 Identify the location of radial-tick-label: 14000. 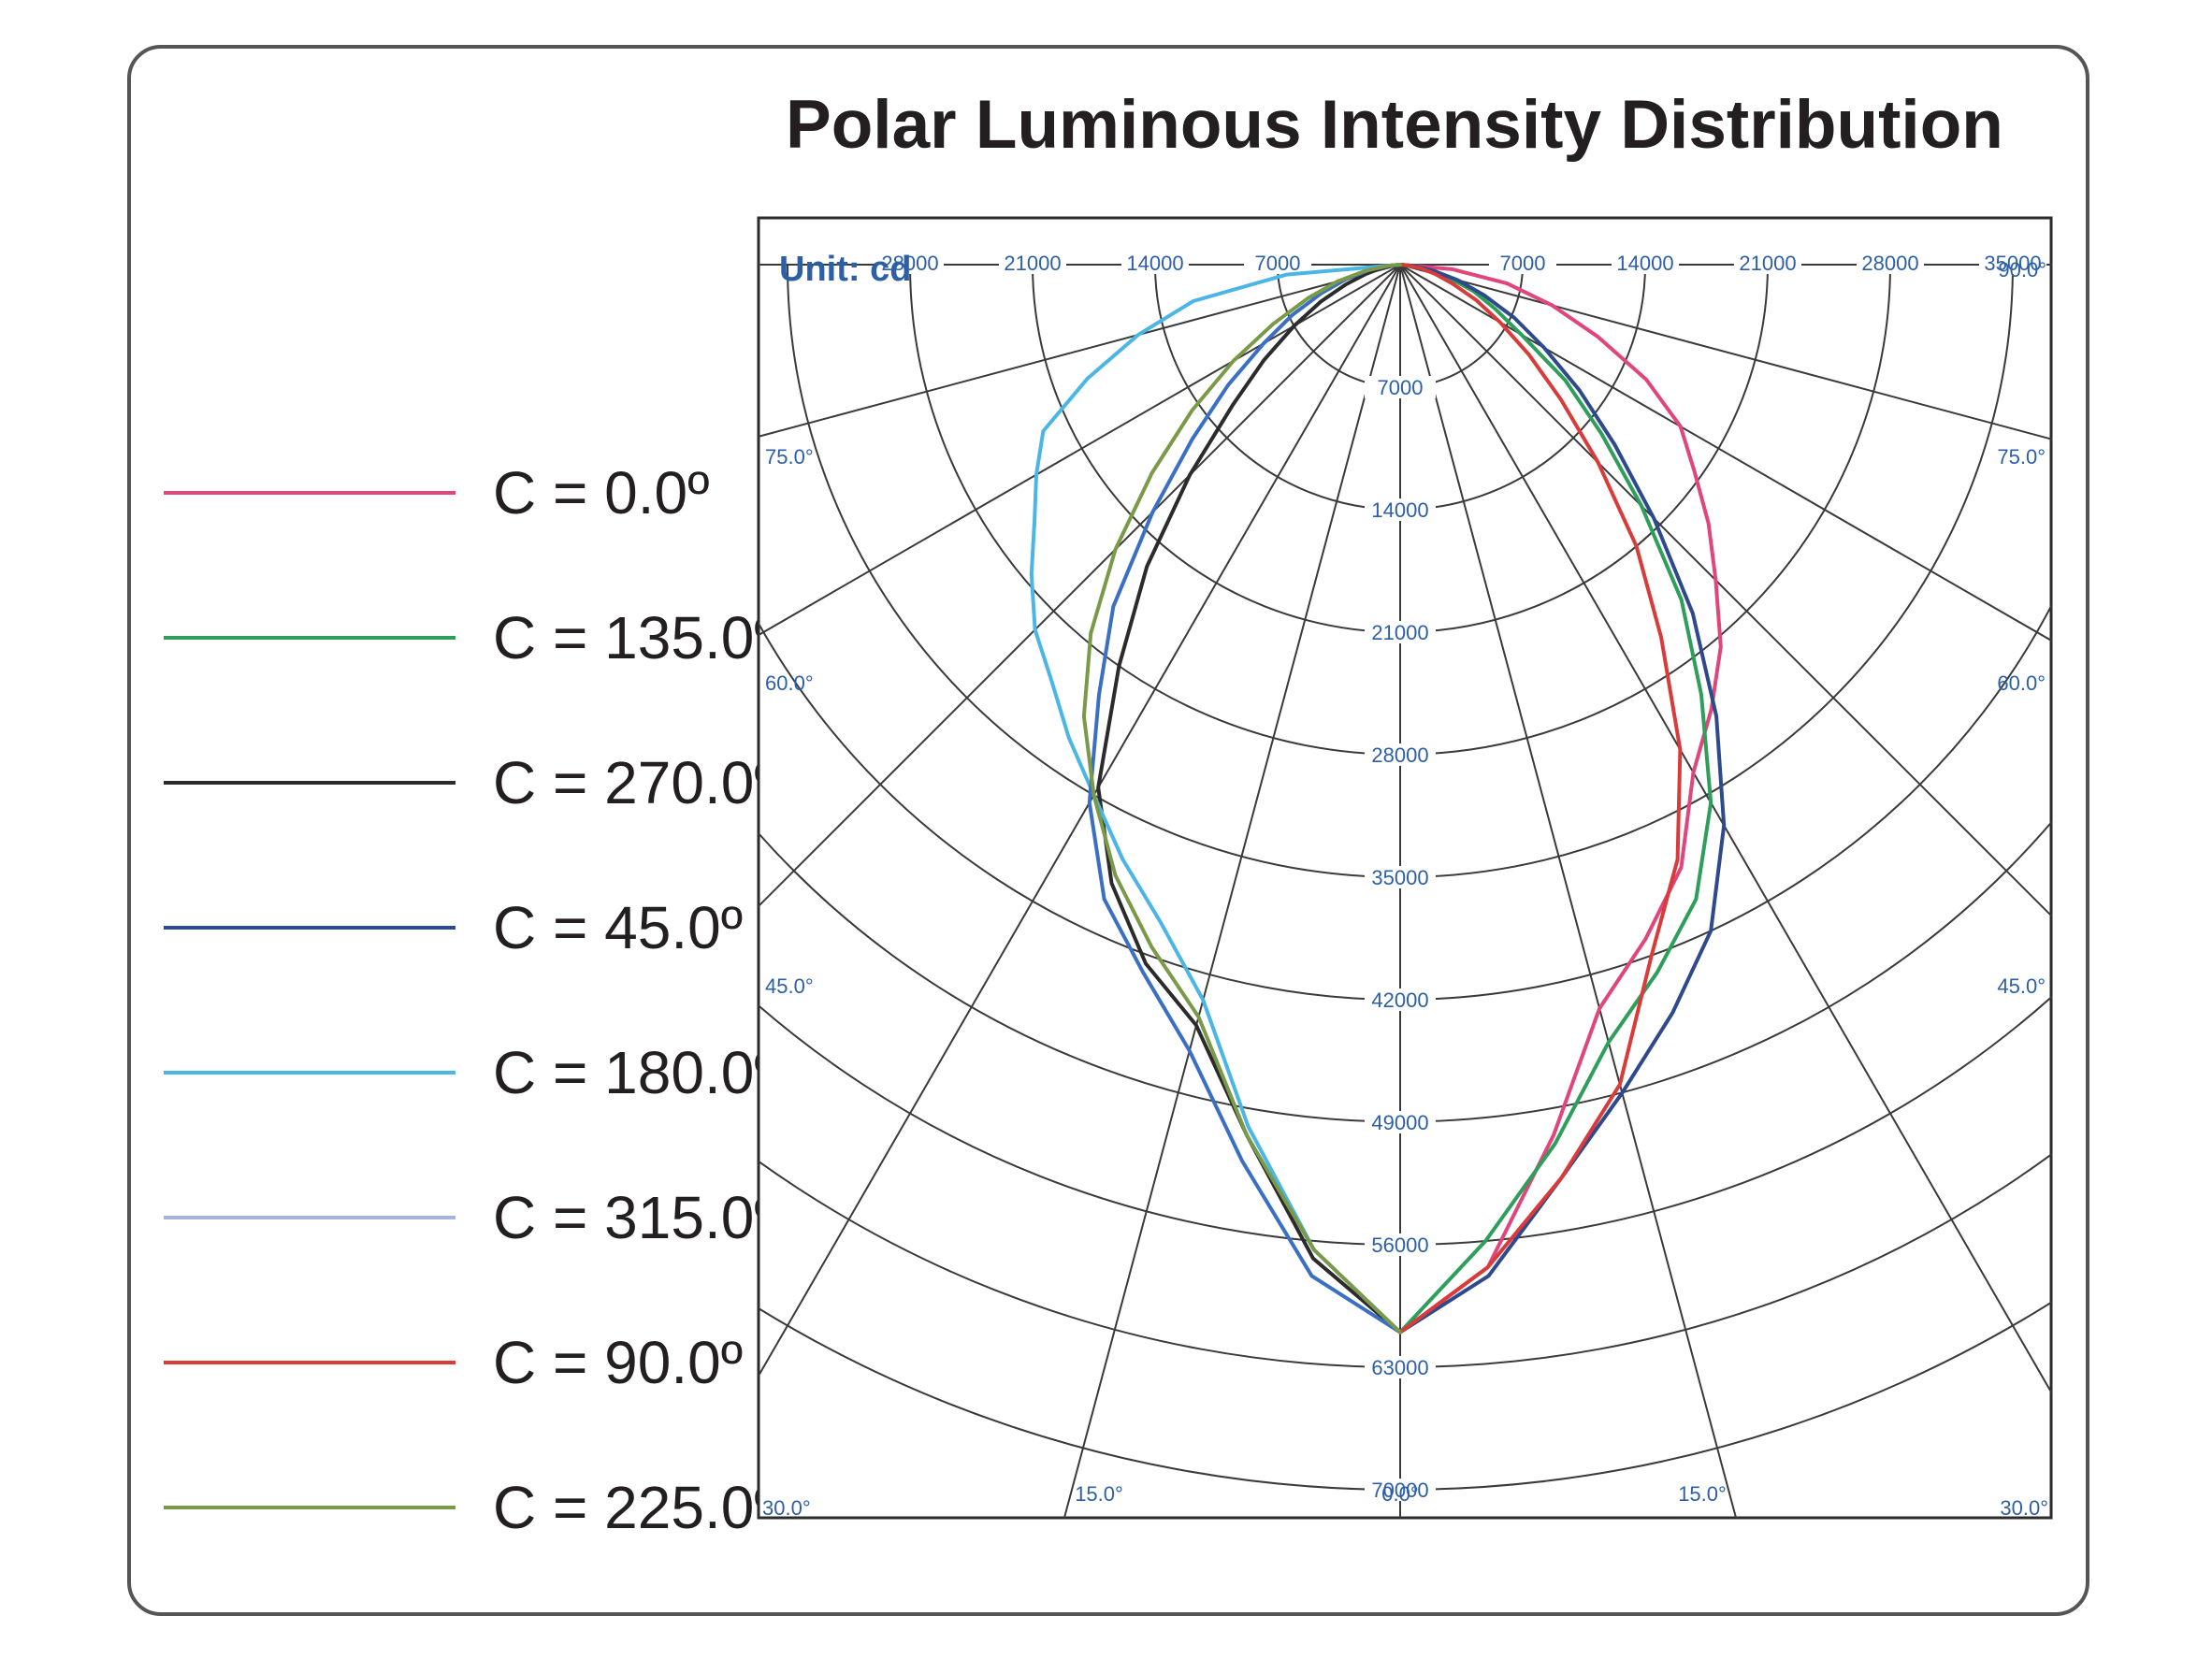
(1400, 510).